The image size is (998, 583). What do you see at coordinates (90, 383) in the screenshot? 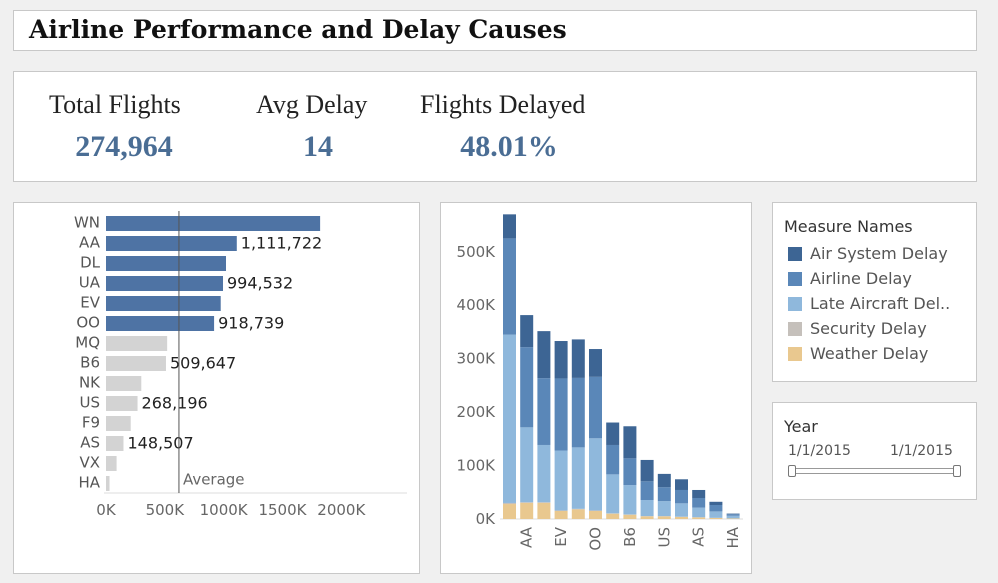
I see `category-label: NK` at bounding box center [90, 383].